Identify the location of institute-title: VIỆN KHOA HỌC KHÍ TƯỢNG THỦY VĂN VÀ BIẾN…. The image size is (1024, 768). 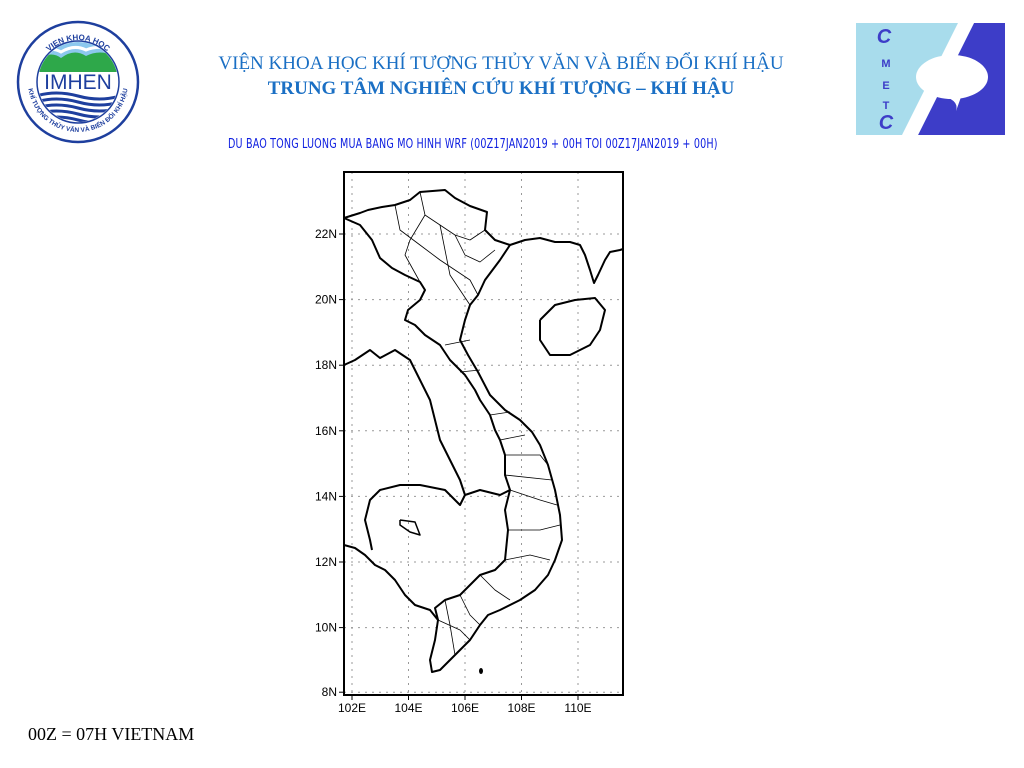
(501, 63).